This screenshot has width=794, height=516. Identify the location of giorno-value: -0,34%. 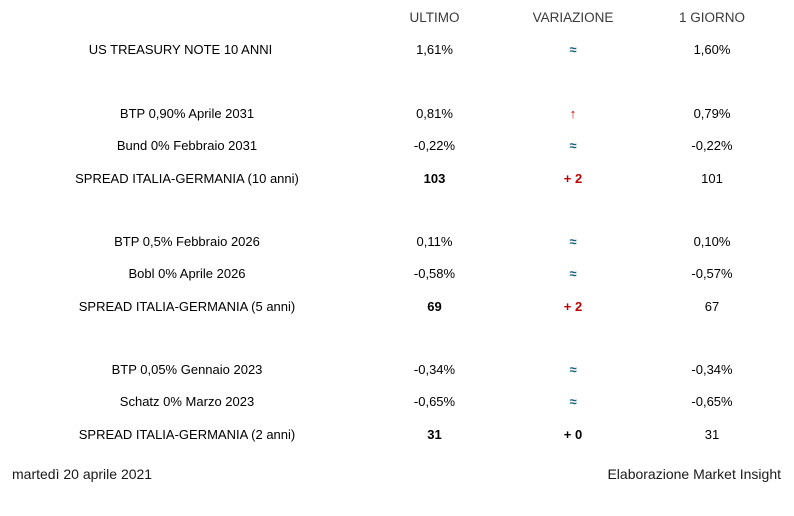
(712, 369).